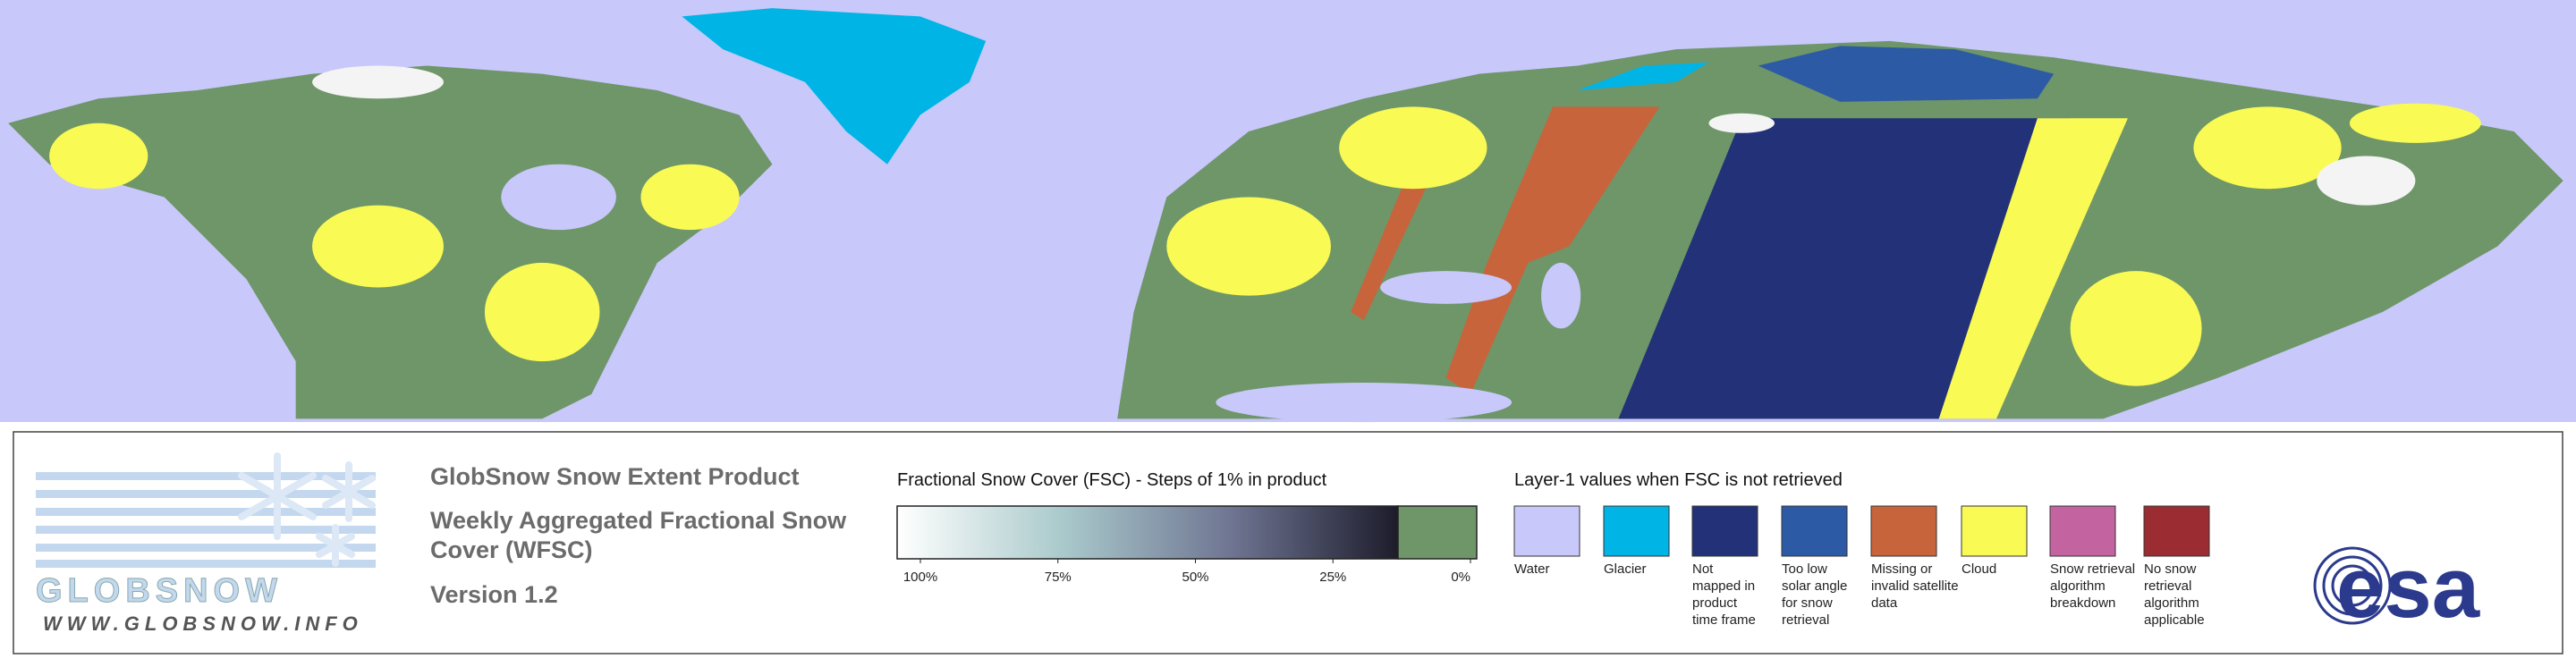 The width and height of the screenshot is (2576, 667). Describe the element at coordinates (1814, 586) in the screenshot. I see `legend-label: solar angle` at that location.